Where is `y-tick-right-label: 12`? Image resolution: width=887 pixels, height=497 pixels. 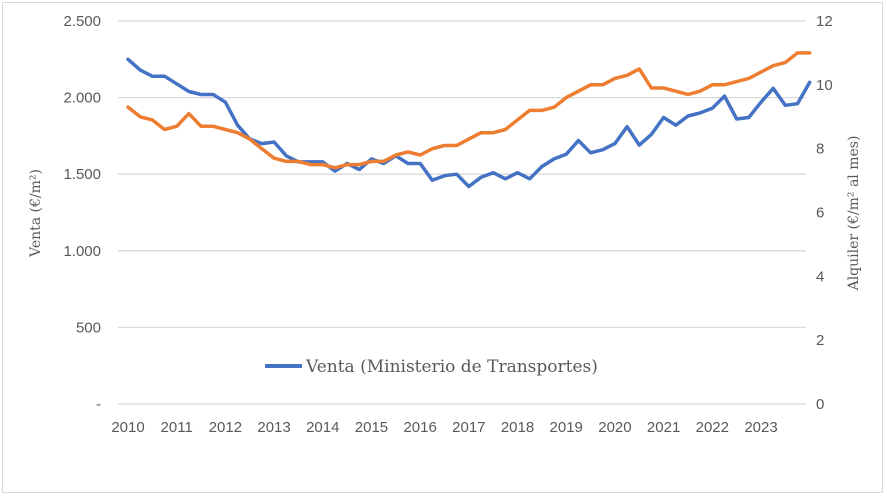 y-tick-right-label: 12 is located at coordinates (824, 21).